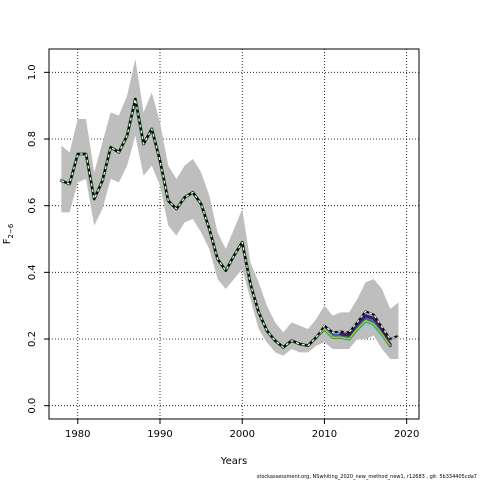 The height and width of the screenshot is (480, 480). What do you see at coordinates (32, 206) in the screenshot?
I see `y-tick-label: 0.6` at bounding box center [32, 206].